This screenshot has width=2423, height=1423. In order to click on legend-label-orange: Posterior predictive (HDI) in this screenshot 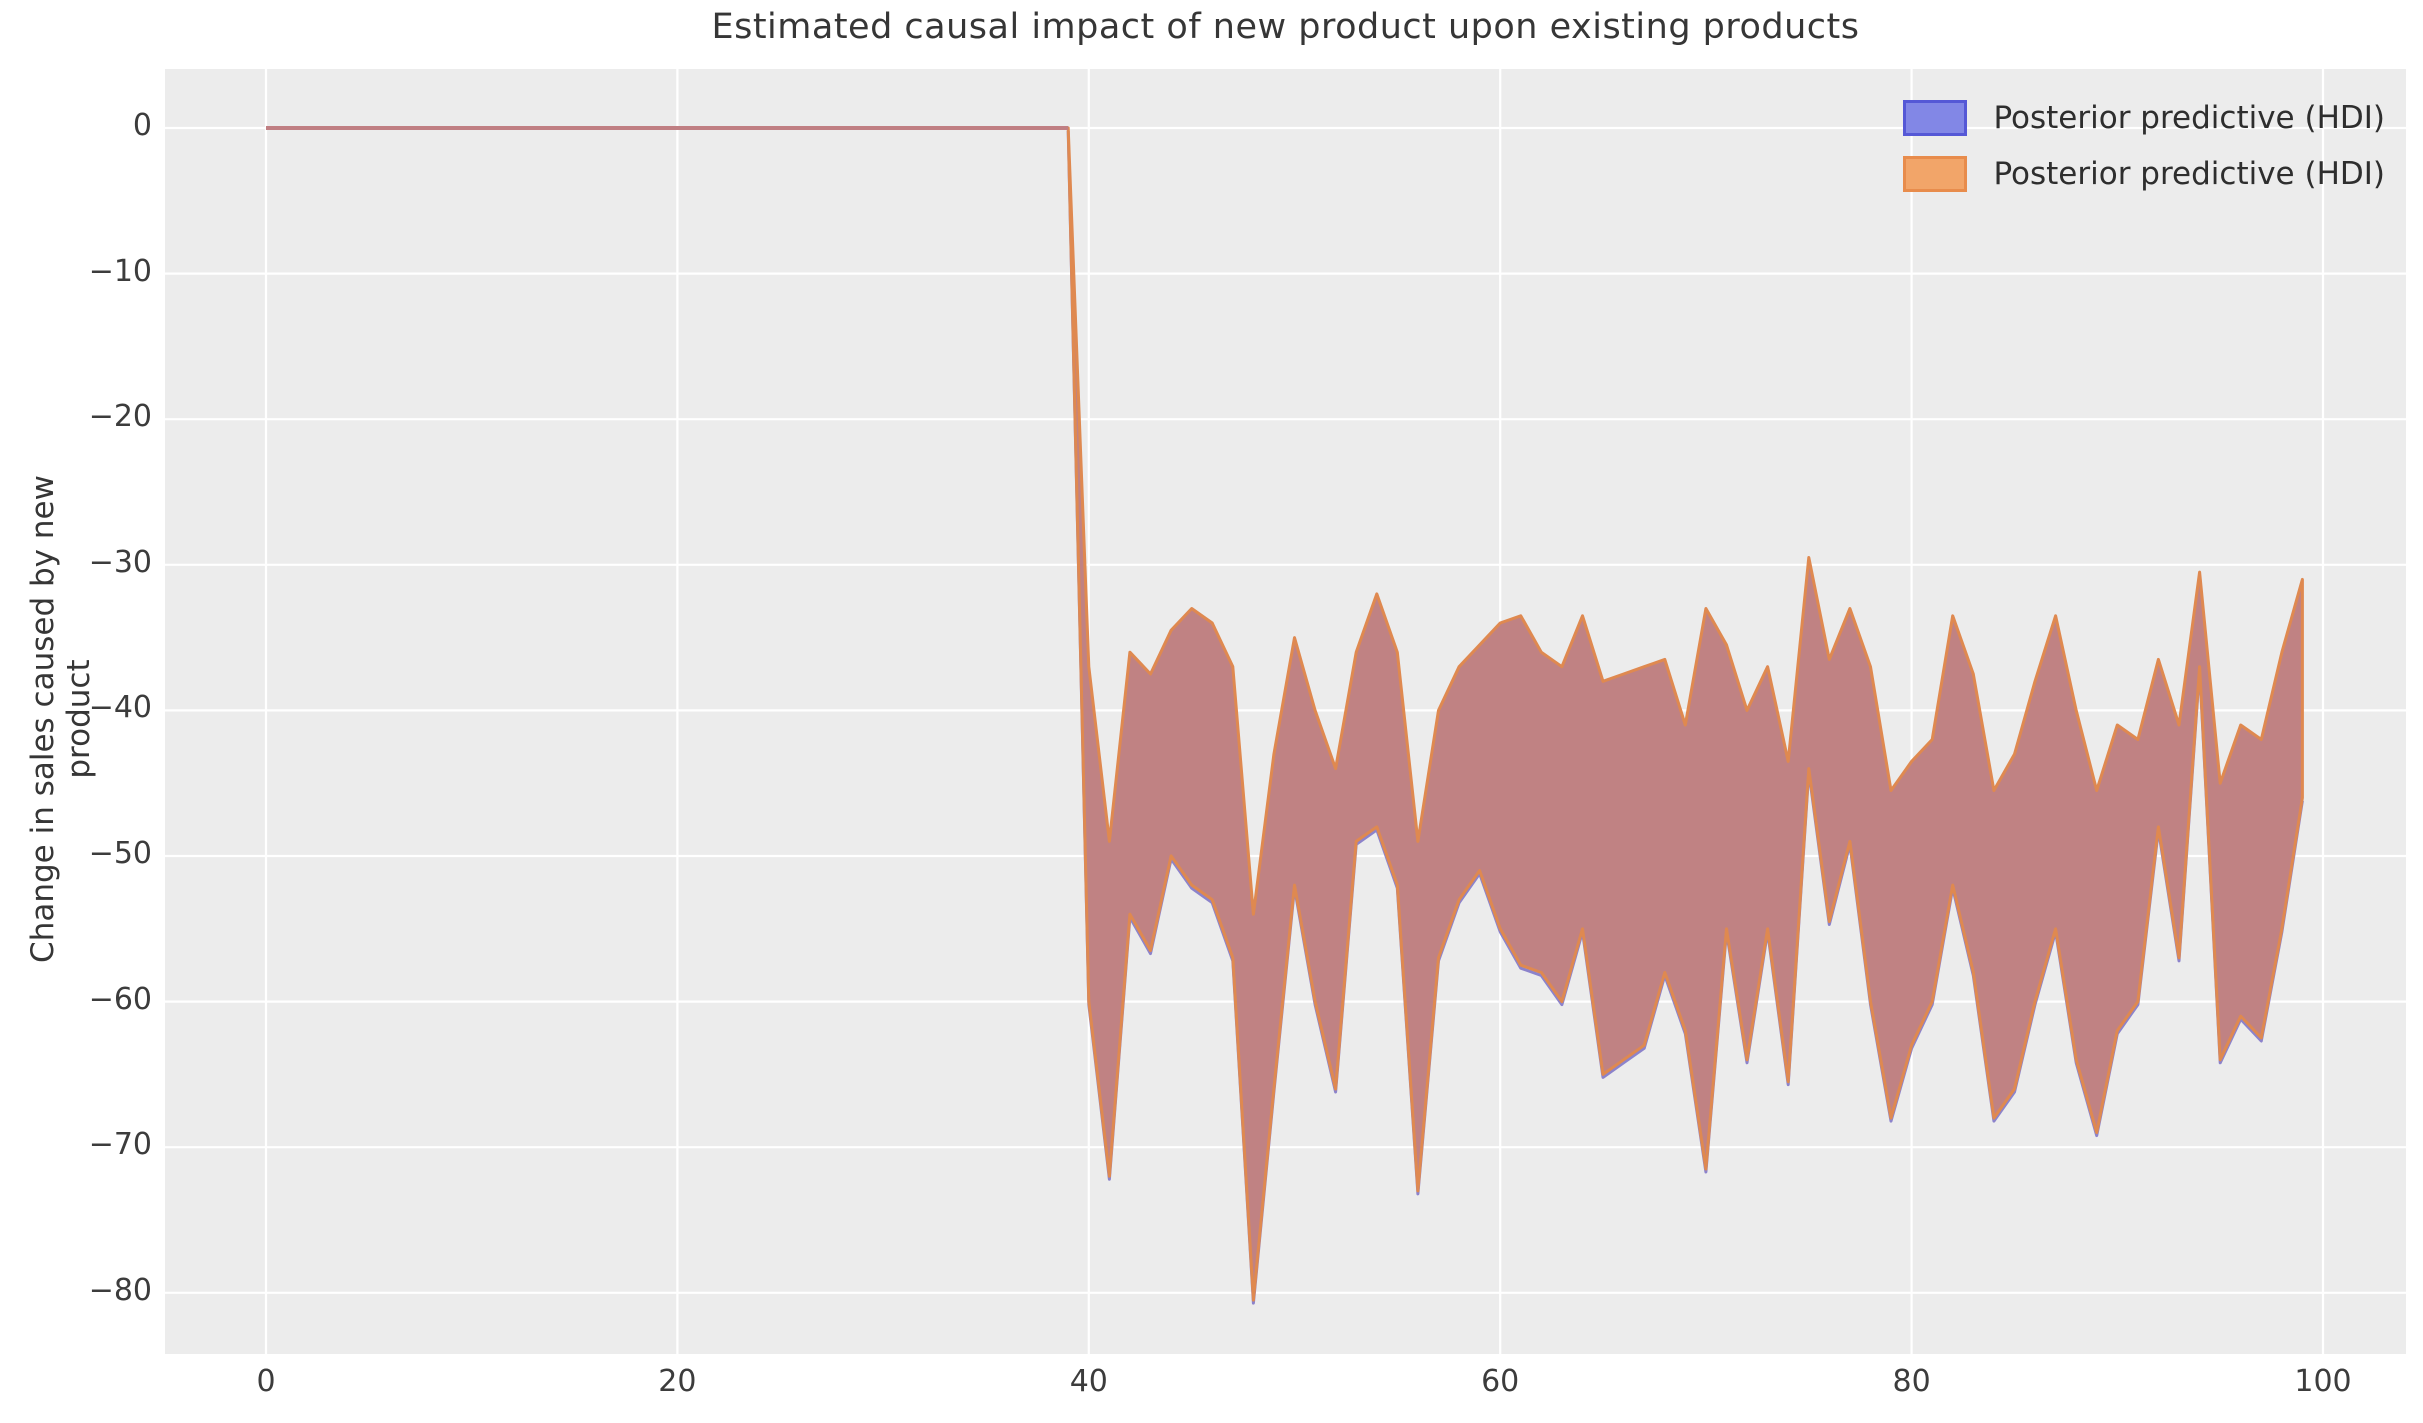, I will do `click(2189, 174)`.